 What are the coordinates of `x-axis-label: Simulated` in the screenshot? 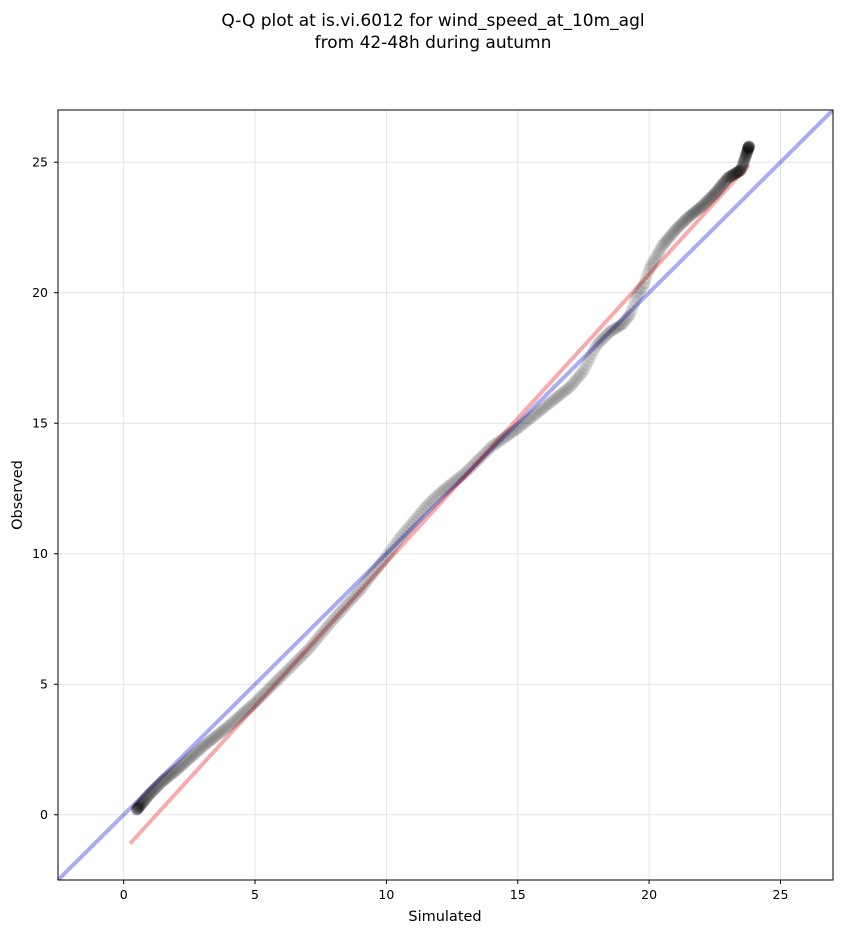 It's located at (444, 917).